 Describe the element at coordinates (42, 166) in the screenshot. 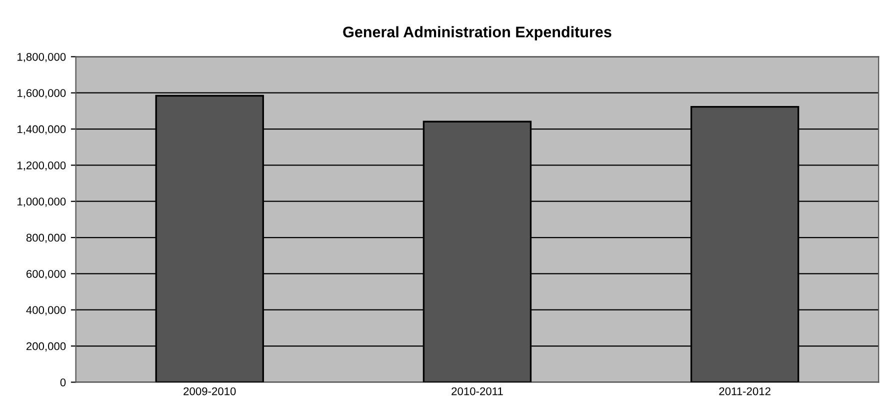

I see `y-tick-label: 1,200,000` at that location.